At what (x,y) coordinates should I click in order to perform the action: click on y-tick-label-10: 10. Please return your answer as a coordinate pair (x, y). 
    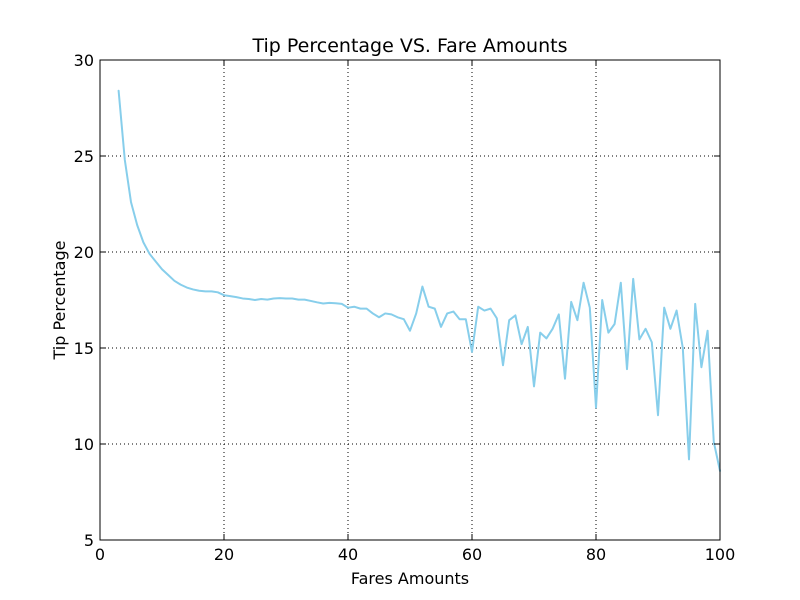
    Looking at the image, I should click on (84, 444).